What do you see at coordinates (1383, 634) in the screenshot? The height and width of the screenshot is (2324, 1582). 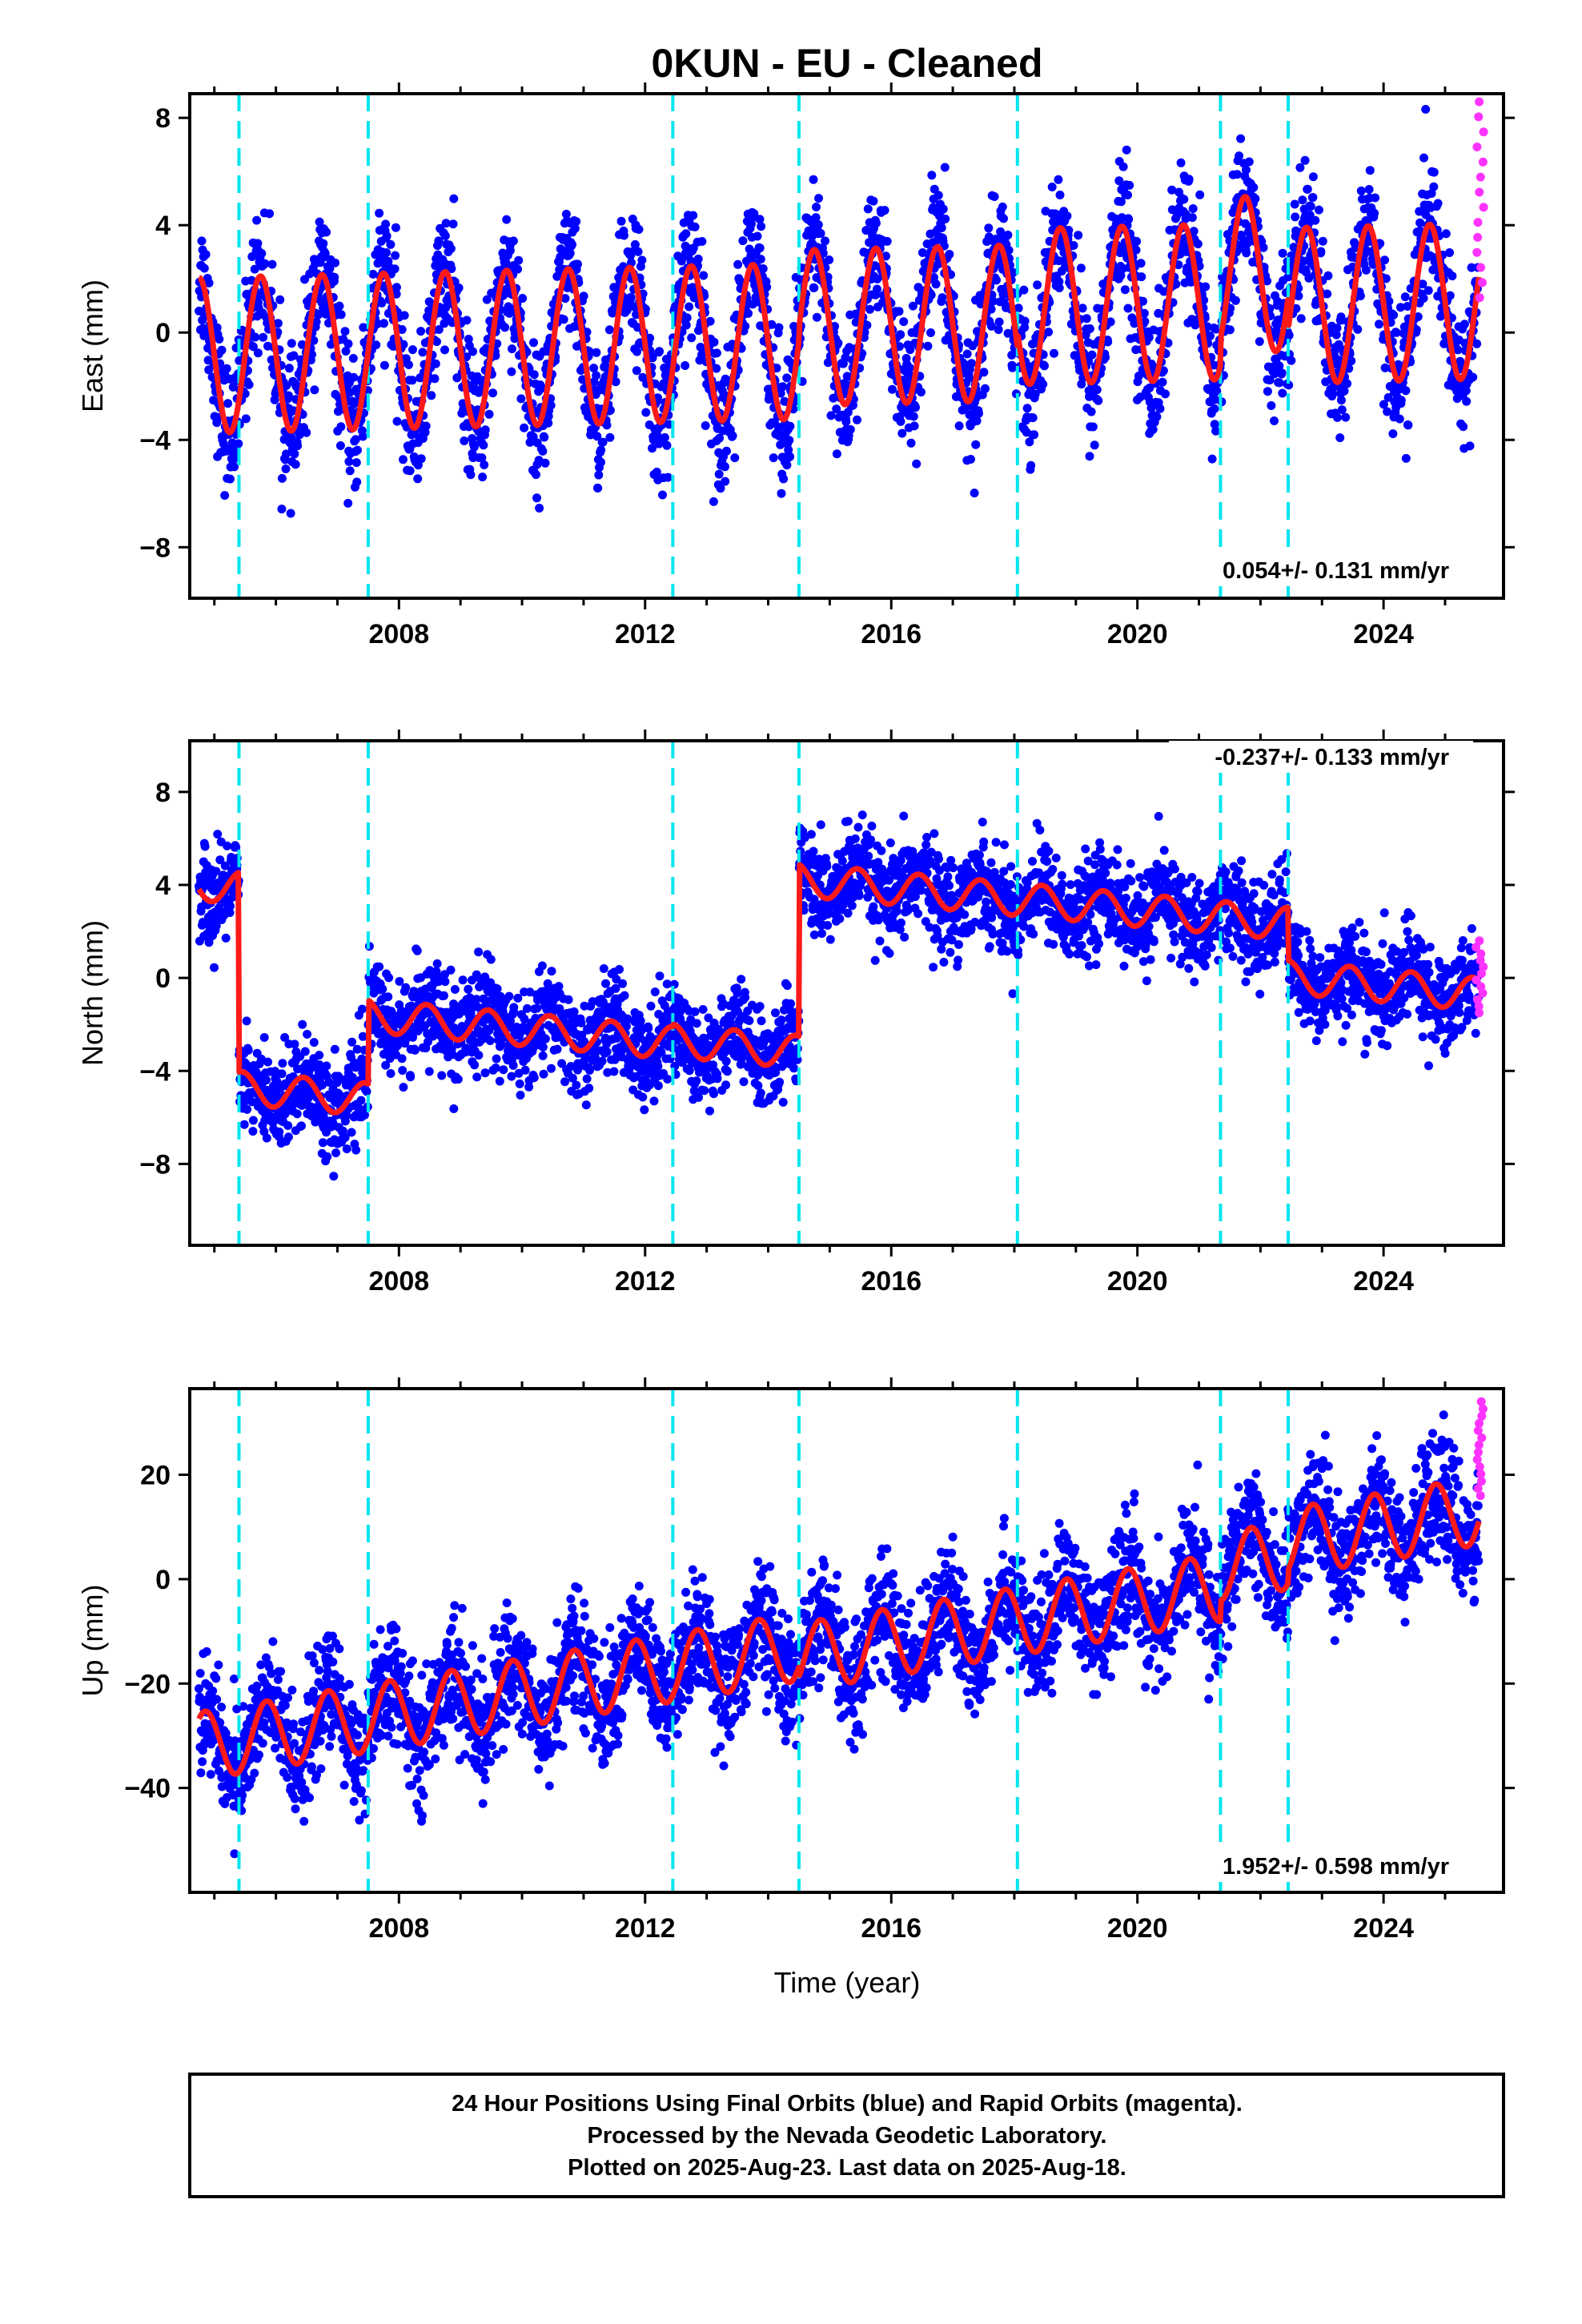 I see `east-x-tick-label: 2024` at bounding box center [1383, 634].